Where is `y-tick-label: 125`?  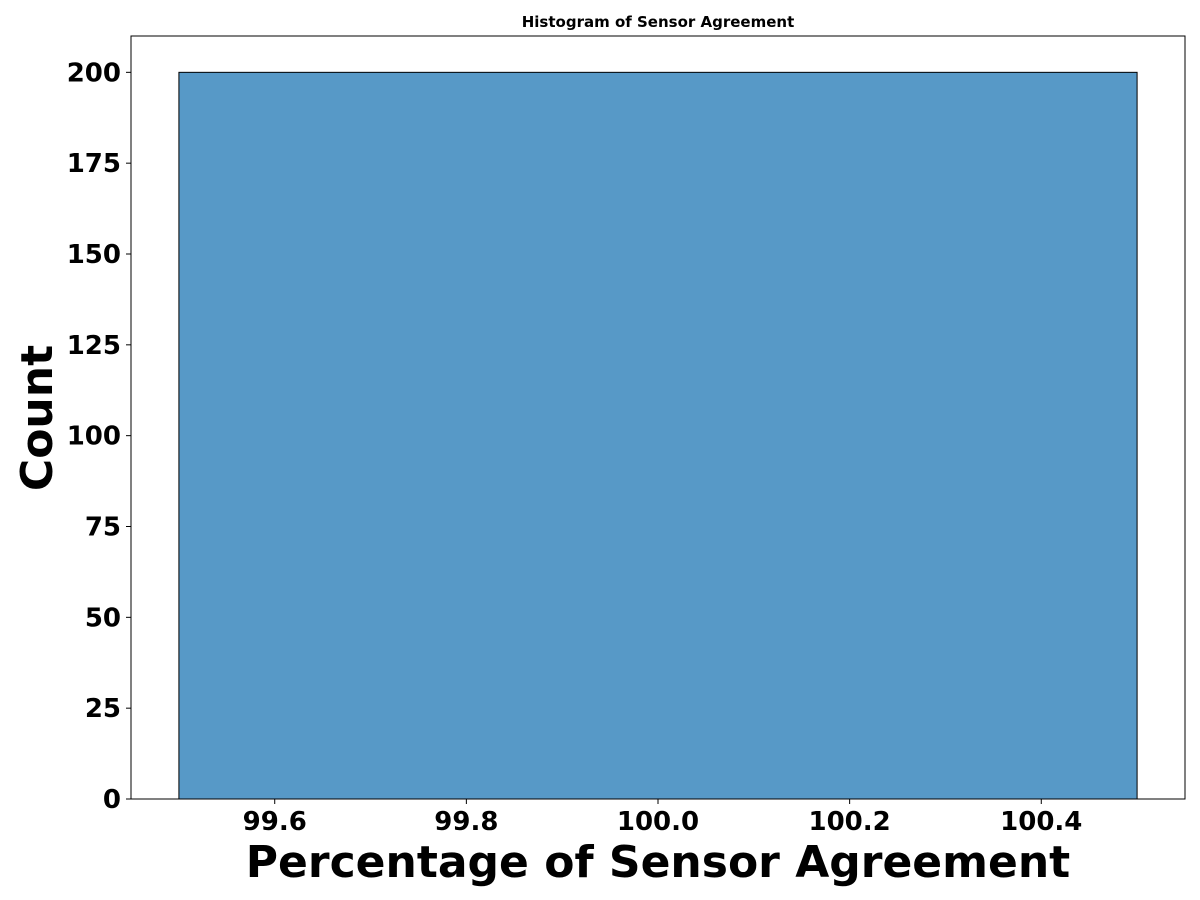
y-tick-label: 125 is located at coordinates (94, 346).